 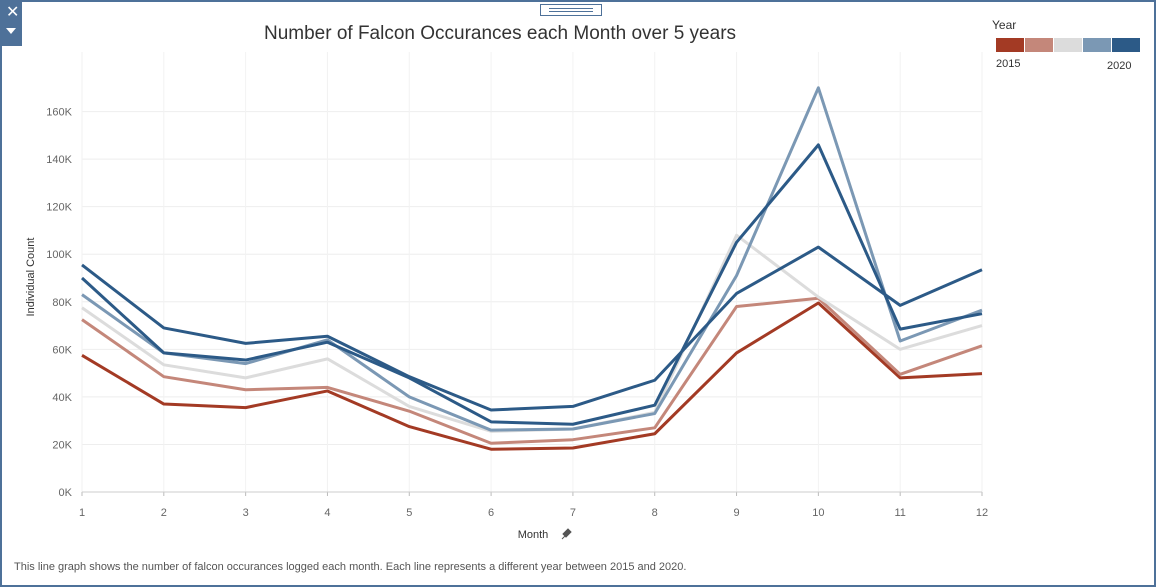 I want to click on y-tick-label: 80K, so click(x=62, y=303).